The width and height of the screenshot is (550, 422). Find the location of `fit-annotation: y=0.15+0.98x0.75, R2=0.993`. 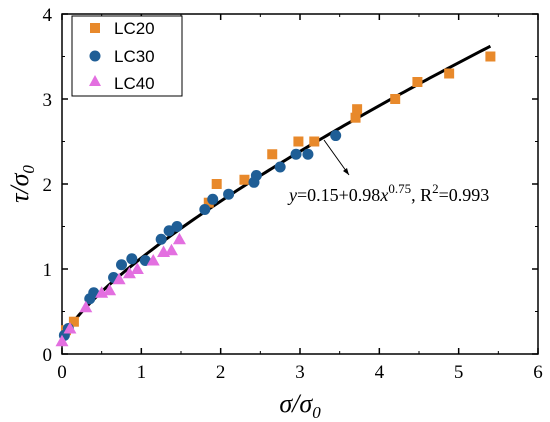

fit-annotation: y=0.15+0.98x0.75, R2=0.993 is located at coordinates (388, 172).